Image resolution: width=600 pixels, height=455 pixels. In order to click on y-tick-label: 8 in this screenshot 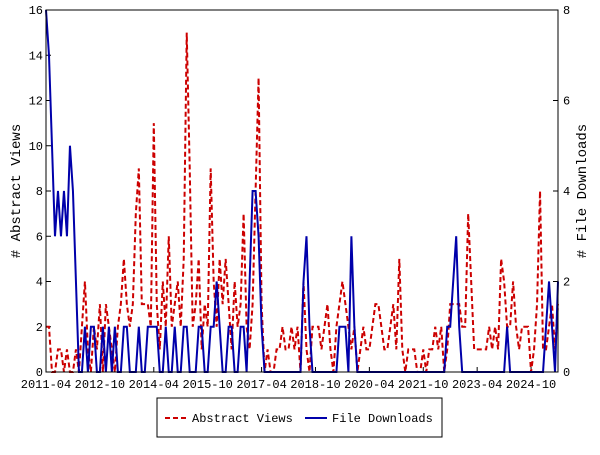, I will do `click(39, 192)`.